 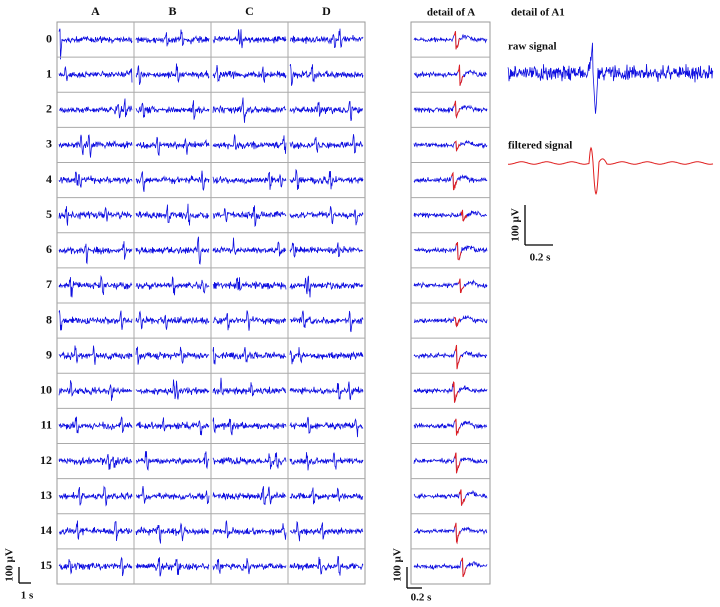 What do you see at coordinates (49, 73) in the screenshot?
I see `row-label: 1` at bounding box center [49, 73].